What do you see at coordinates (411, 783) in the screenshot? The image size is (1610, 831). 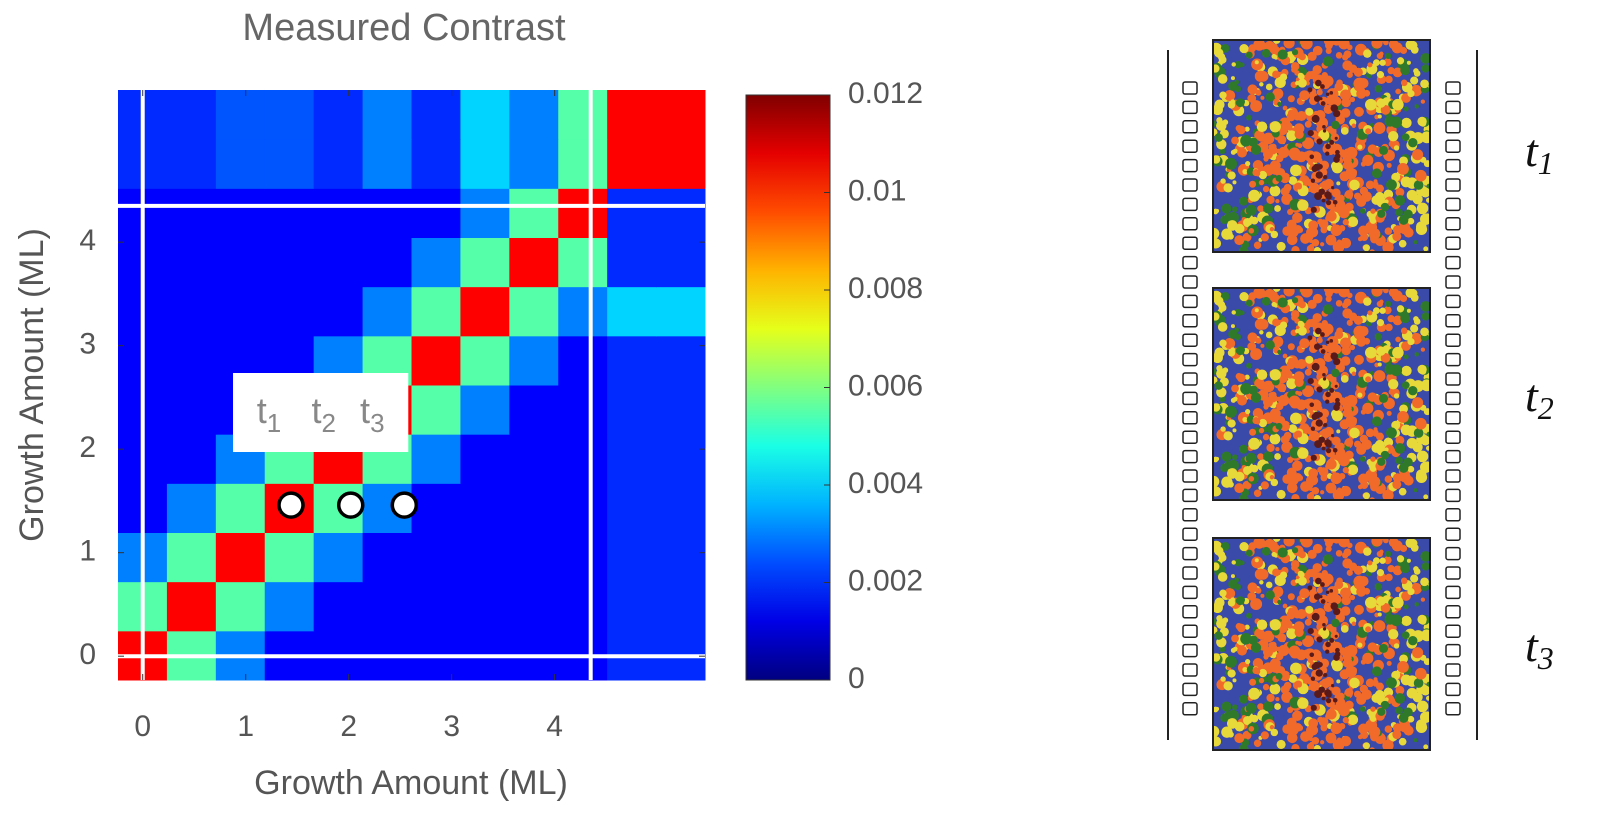 I see `x-axis-label: Growth Amount (ML)` at bounding box center [411, 783].